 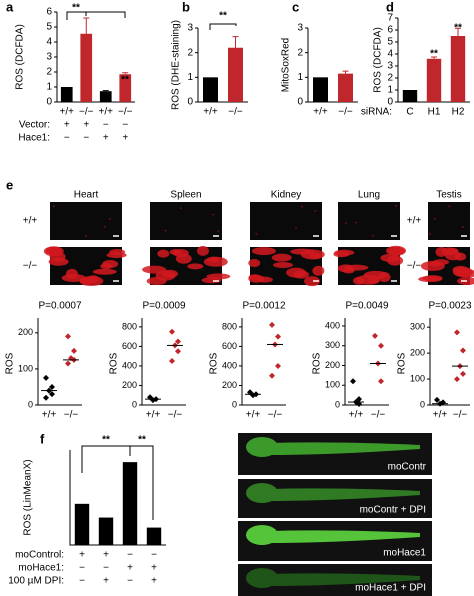 I want to click on image-label: moContr, so click(x=407, y=467).